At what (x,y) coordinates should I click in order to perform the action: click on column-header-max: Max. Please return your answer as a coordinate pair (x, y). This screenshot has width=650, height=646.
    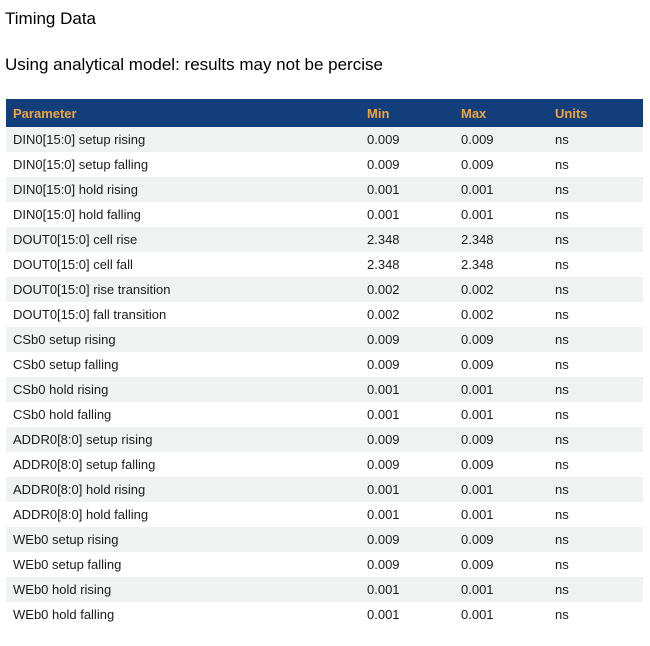
    Looking at the image, I should click on (508, 113).